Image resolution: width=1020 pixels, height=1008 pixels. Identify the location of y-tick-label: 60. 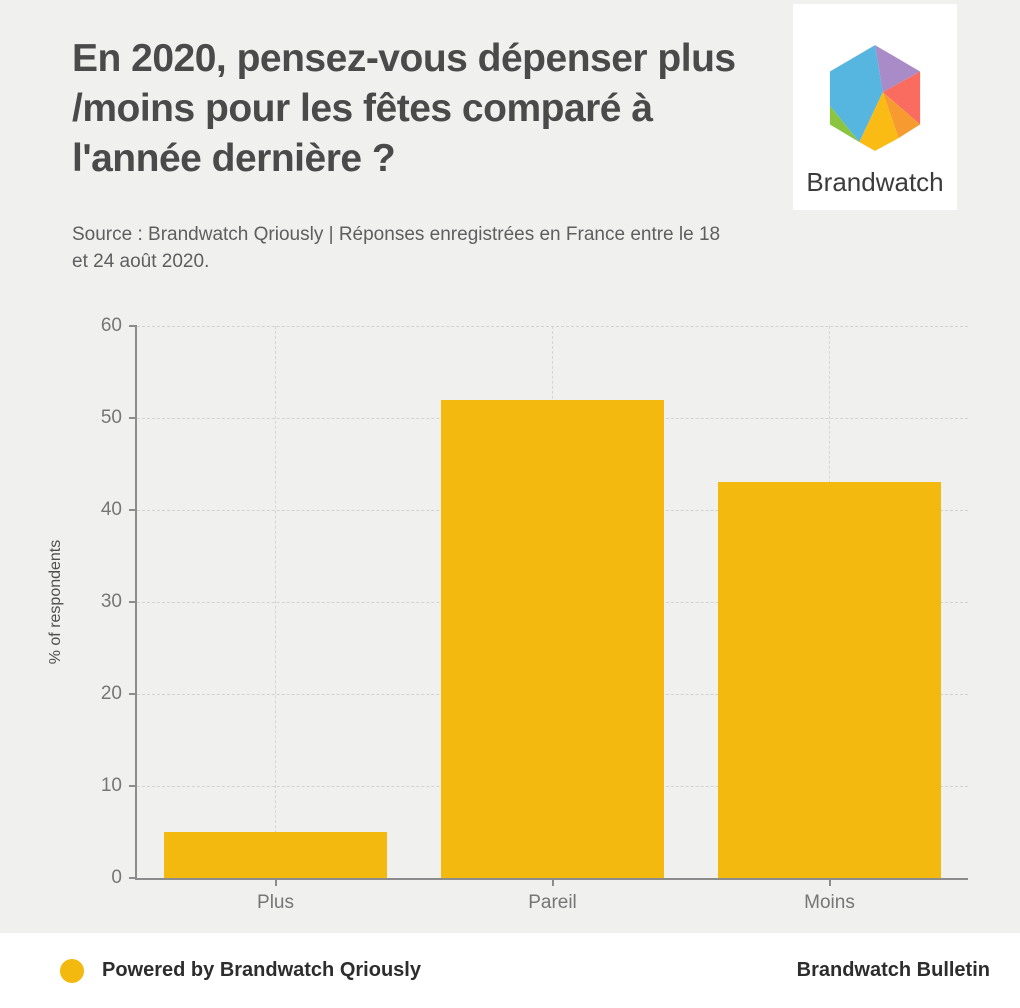
(111, 325).